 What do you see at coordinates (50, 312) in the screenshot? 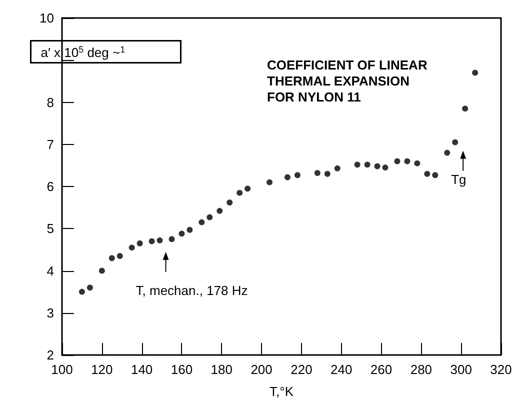
I see `y-tick-label: 3` at bounding box center [50, 312].